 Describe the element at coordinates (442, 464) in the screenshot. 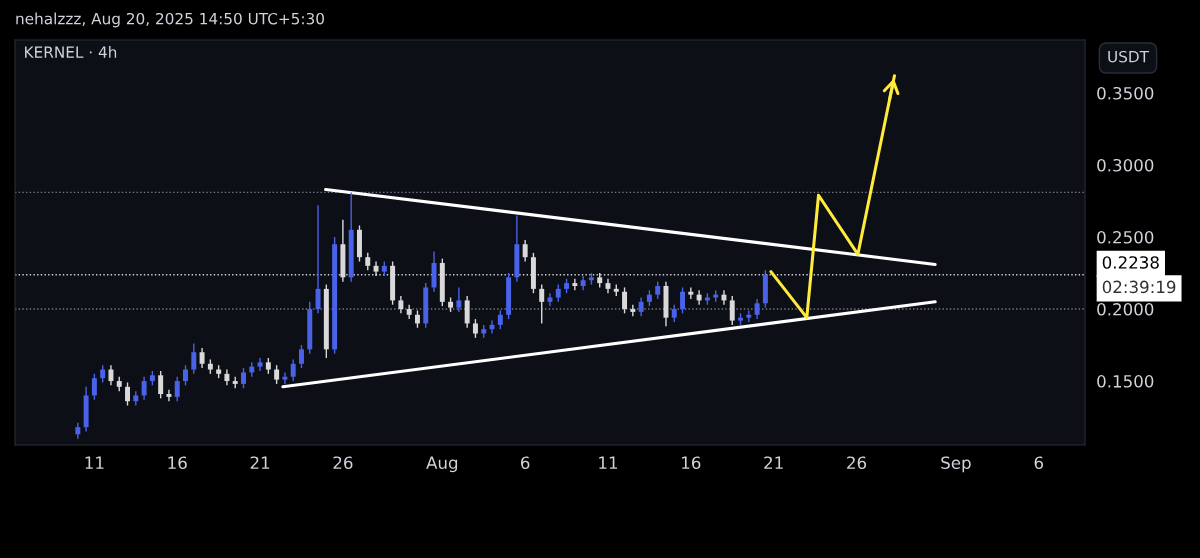

I see `x-tick-label: Aug` at that location.